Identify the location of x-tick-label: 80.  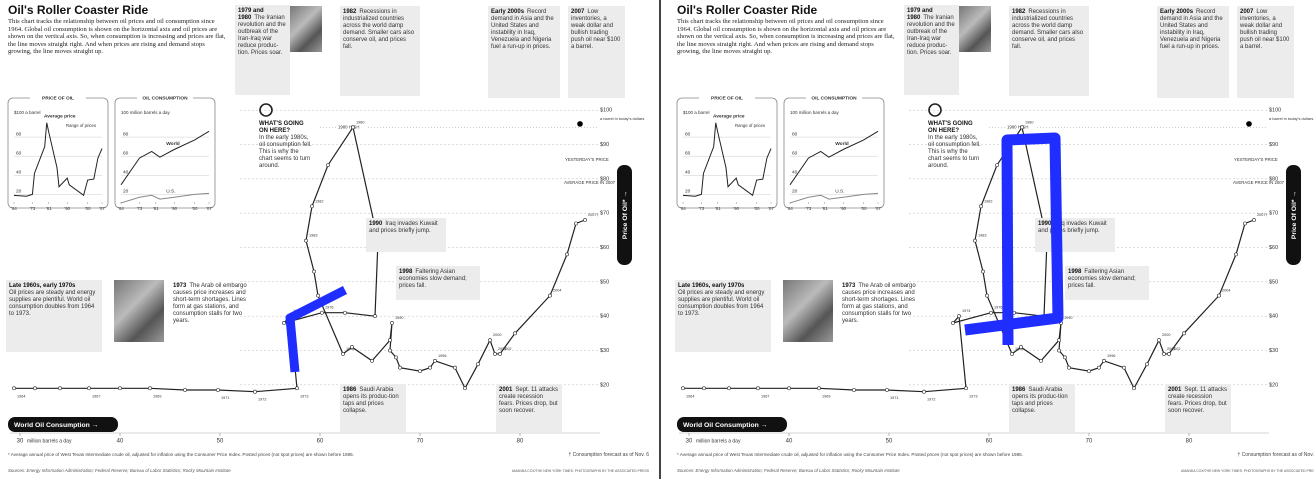
(520, 442).